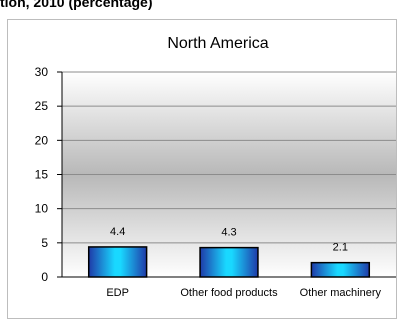 Image resolution: width=405 pixels, height=325 pixels. I want to click on chart-title: North America, so click(217, 43).